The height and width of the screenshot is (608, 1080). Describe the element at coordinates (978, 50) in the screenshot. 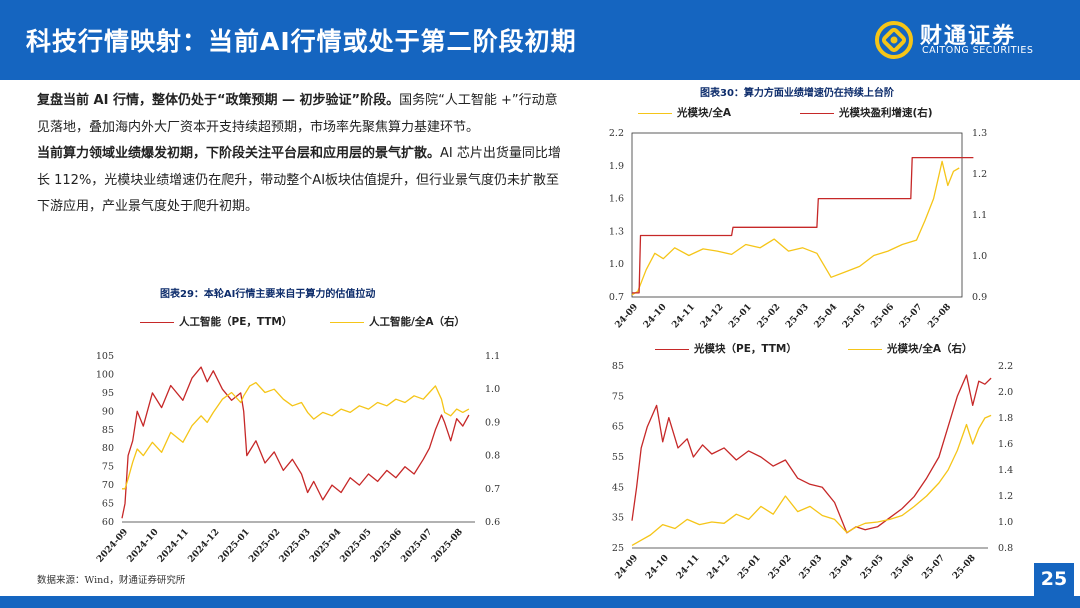

I see `logo-english-name: CAITONG SECURITIES` at that location.